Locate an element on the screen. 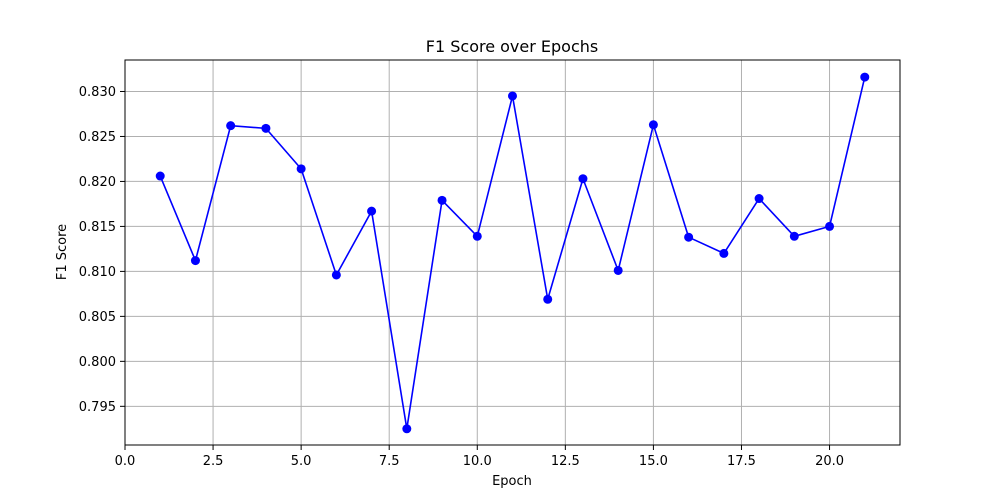  y-tick-label: 0.825 is located at coordinates (97, 137).